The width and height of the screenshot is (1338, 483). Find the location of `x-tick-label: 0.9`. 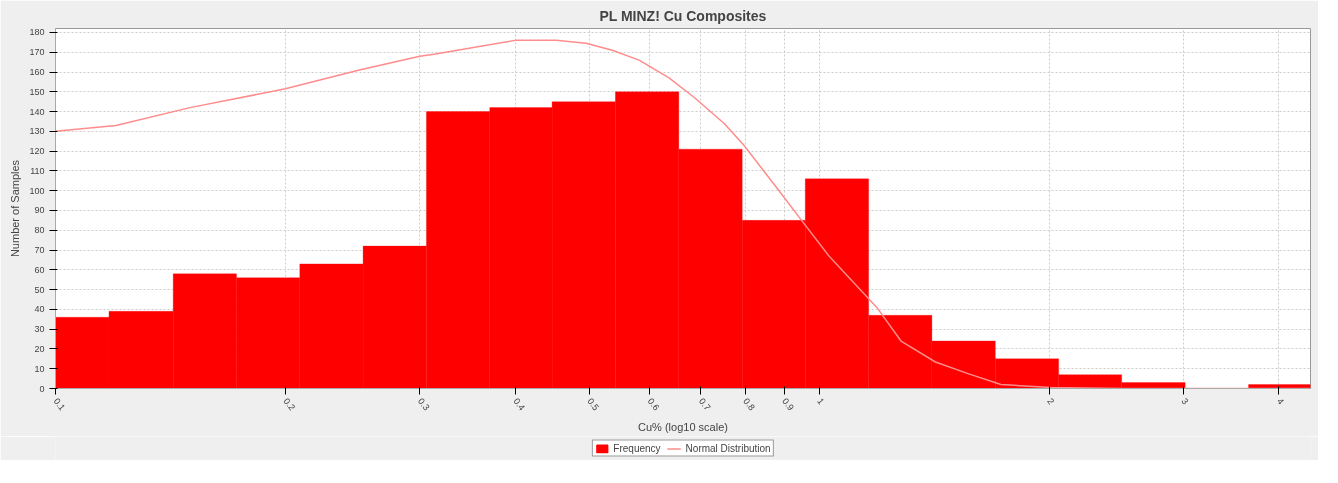

x-tick-label: 0.9 is located at coordinates (788, 404).